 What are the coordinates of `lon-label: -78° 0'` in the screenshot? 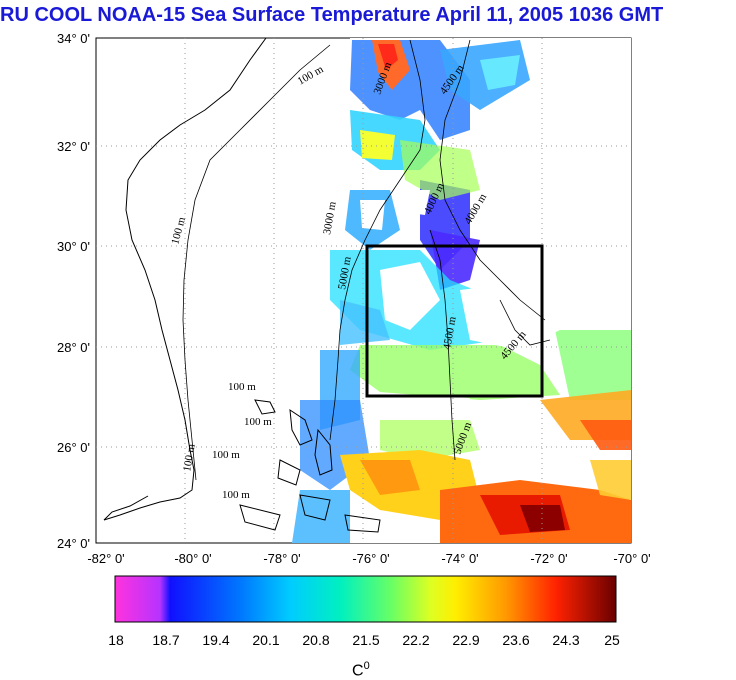 It's located at (281, 558).